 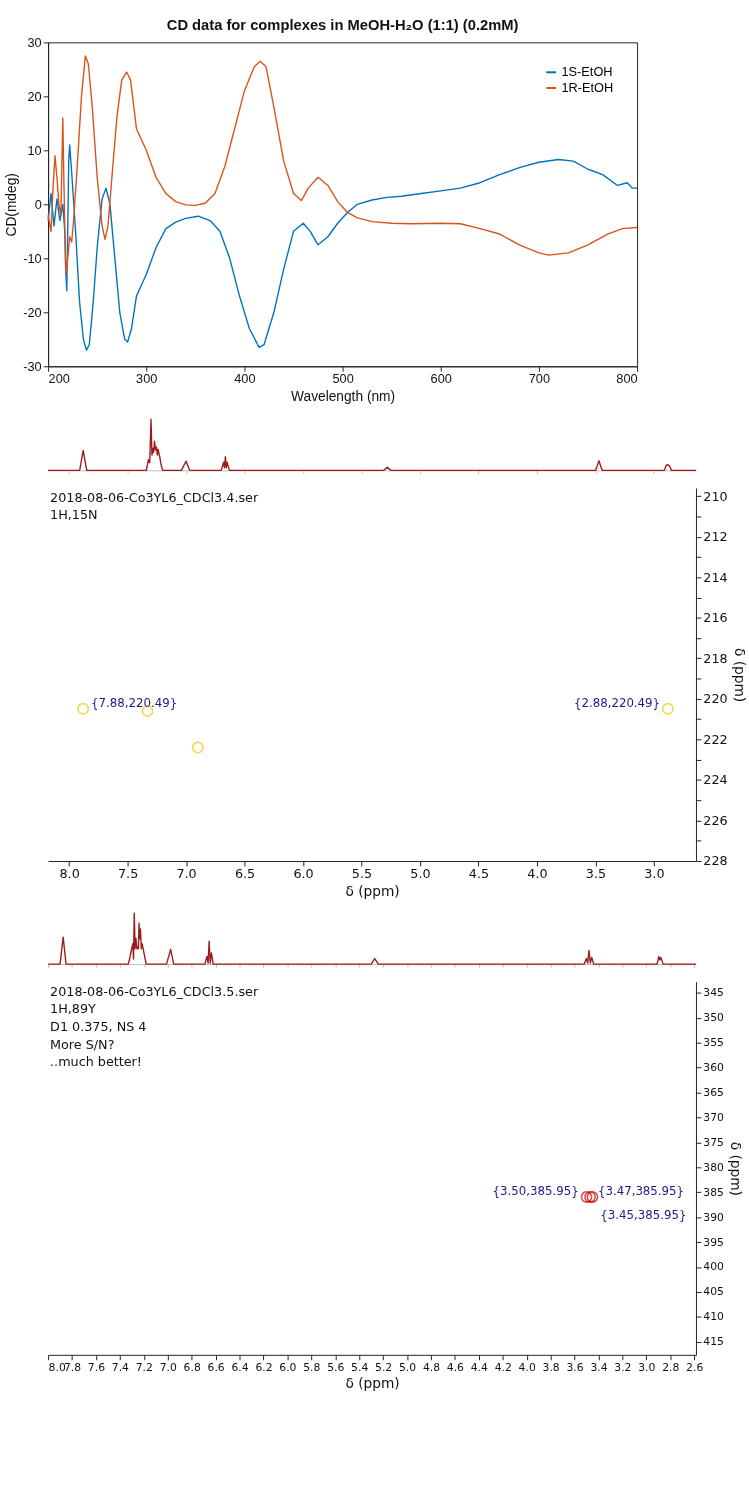 What do you see at coordinates (384, 1368) in the screenshot?
I see `x-tick-label: 5.2` at bounding box center [384, 1368].